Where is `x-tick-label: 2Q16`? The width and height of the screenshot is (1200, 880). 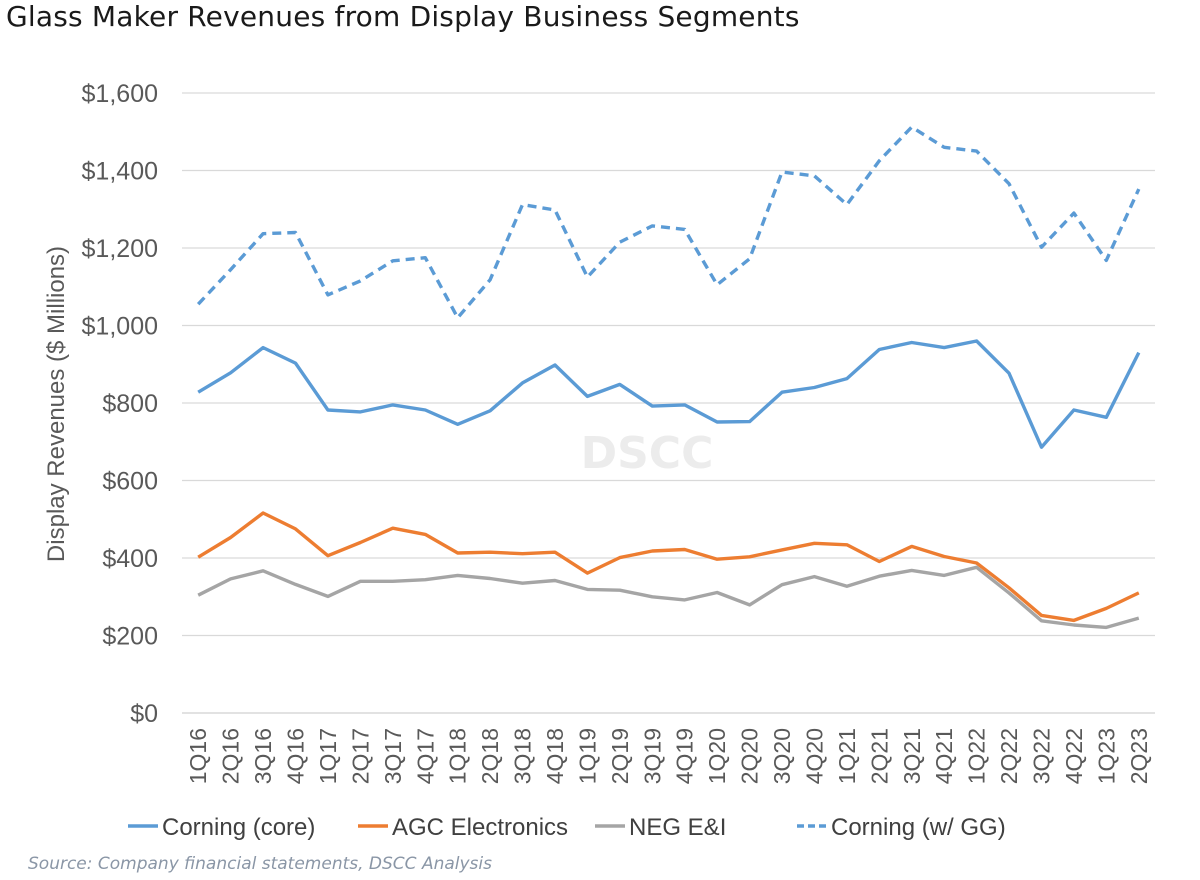
x-tick-label: 2Q16 is located at coordinates (231, 756).